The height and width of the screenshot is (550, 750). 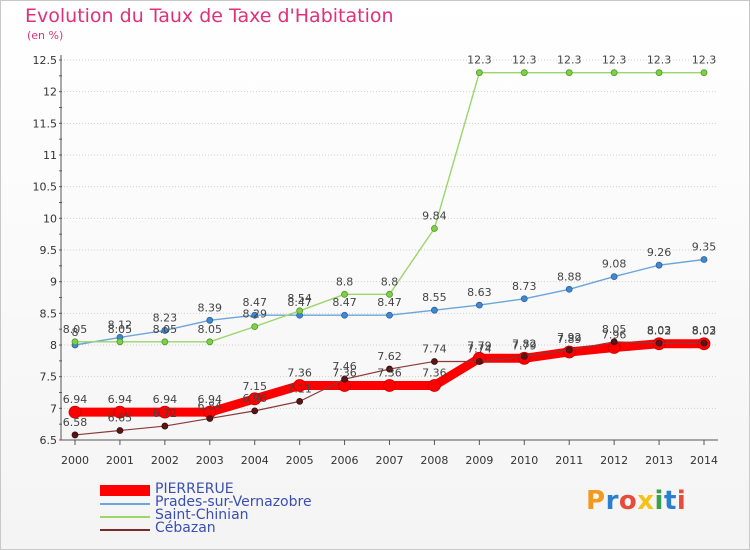 I want to click on data-label-pierrerue: 7.96, so click(x=614, y=335).